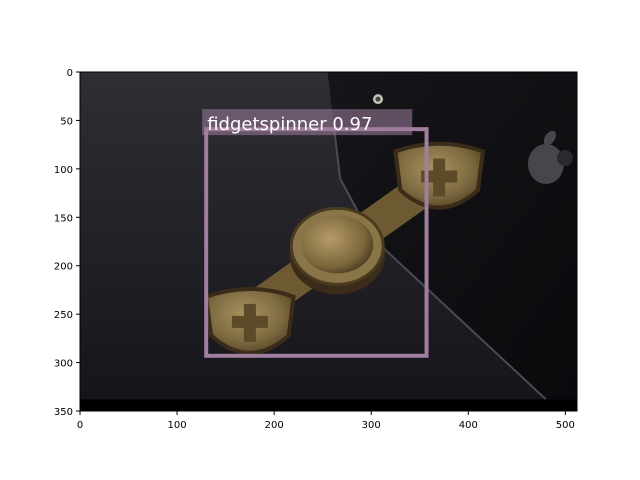 The image size is (640, 480). I want to click on y-tick-label: 350, so click(63, 412).